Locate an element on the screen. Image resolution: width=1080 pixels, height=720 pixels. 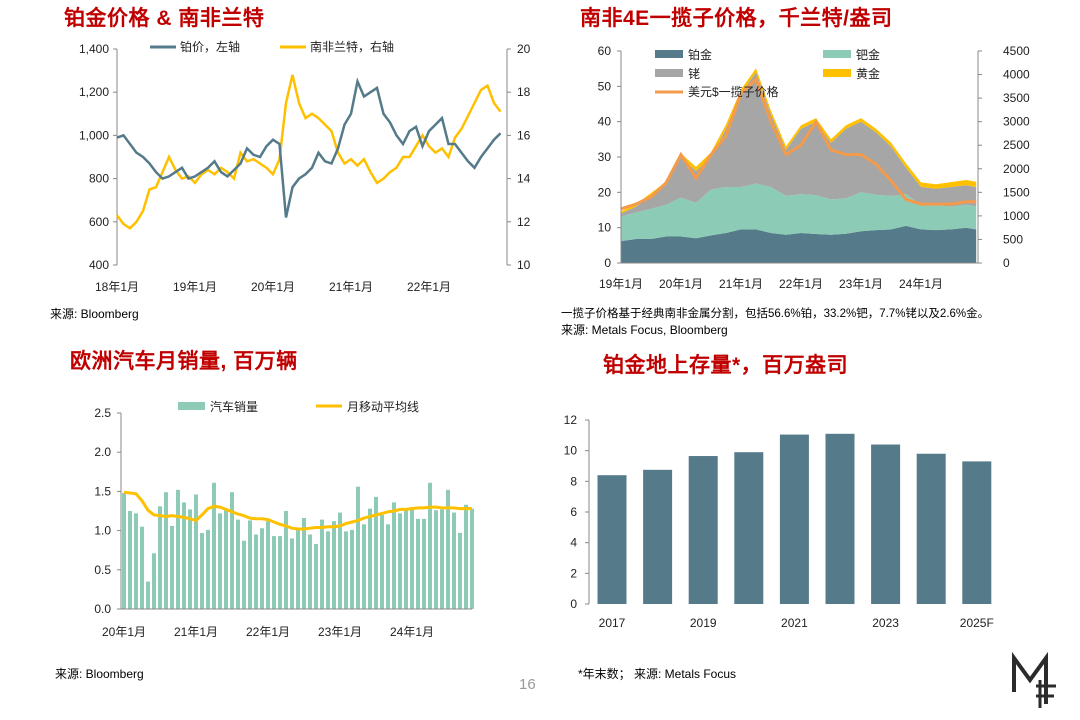
chart4-y-tick-label: 12 is located at coordinates (571, 420).